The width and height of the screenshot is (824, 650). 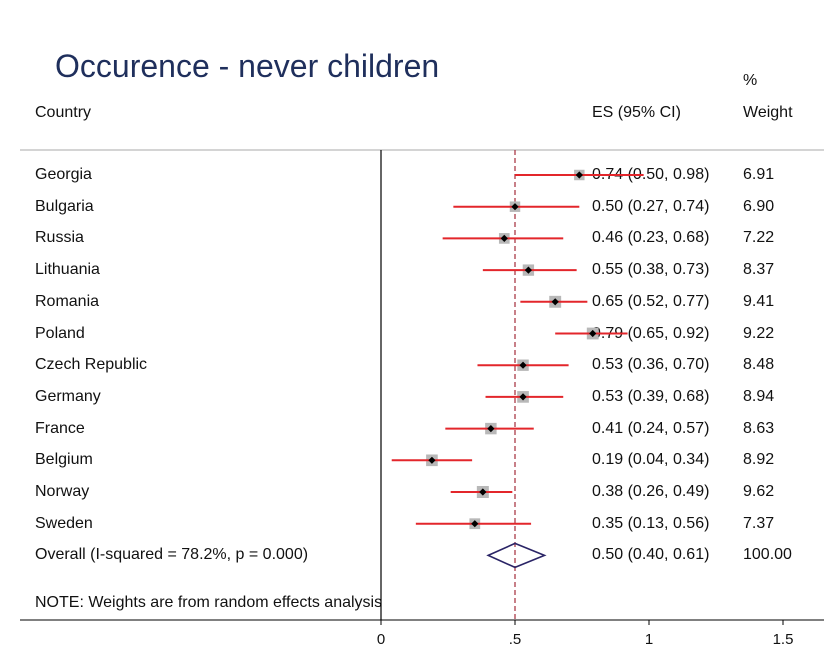 What do you see at coordinates (759, 396) in the screenshot?
I see `study-weight: 8.94` at bounding box center [759, 396].